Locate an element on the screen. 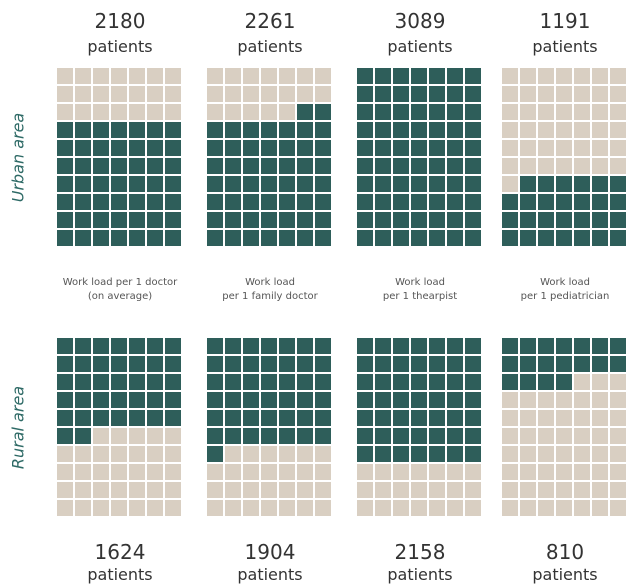  value-label: 2180 is located at coordinates (120, 21).